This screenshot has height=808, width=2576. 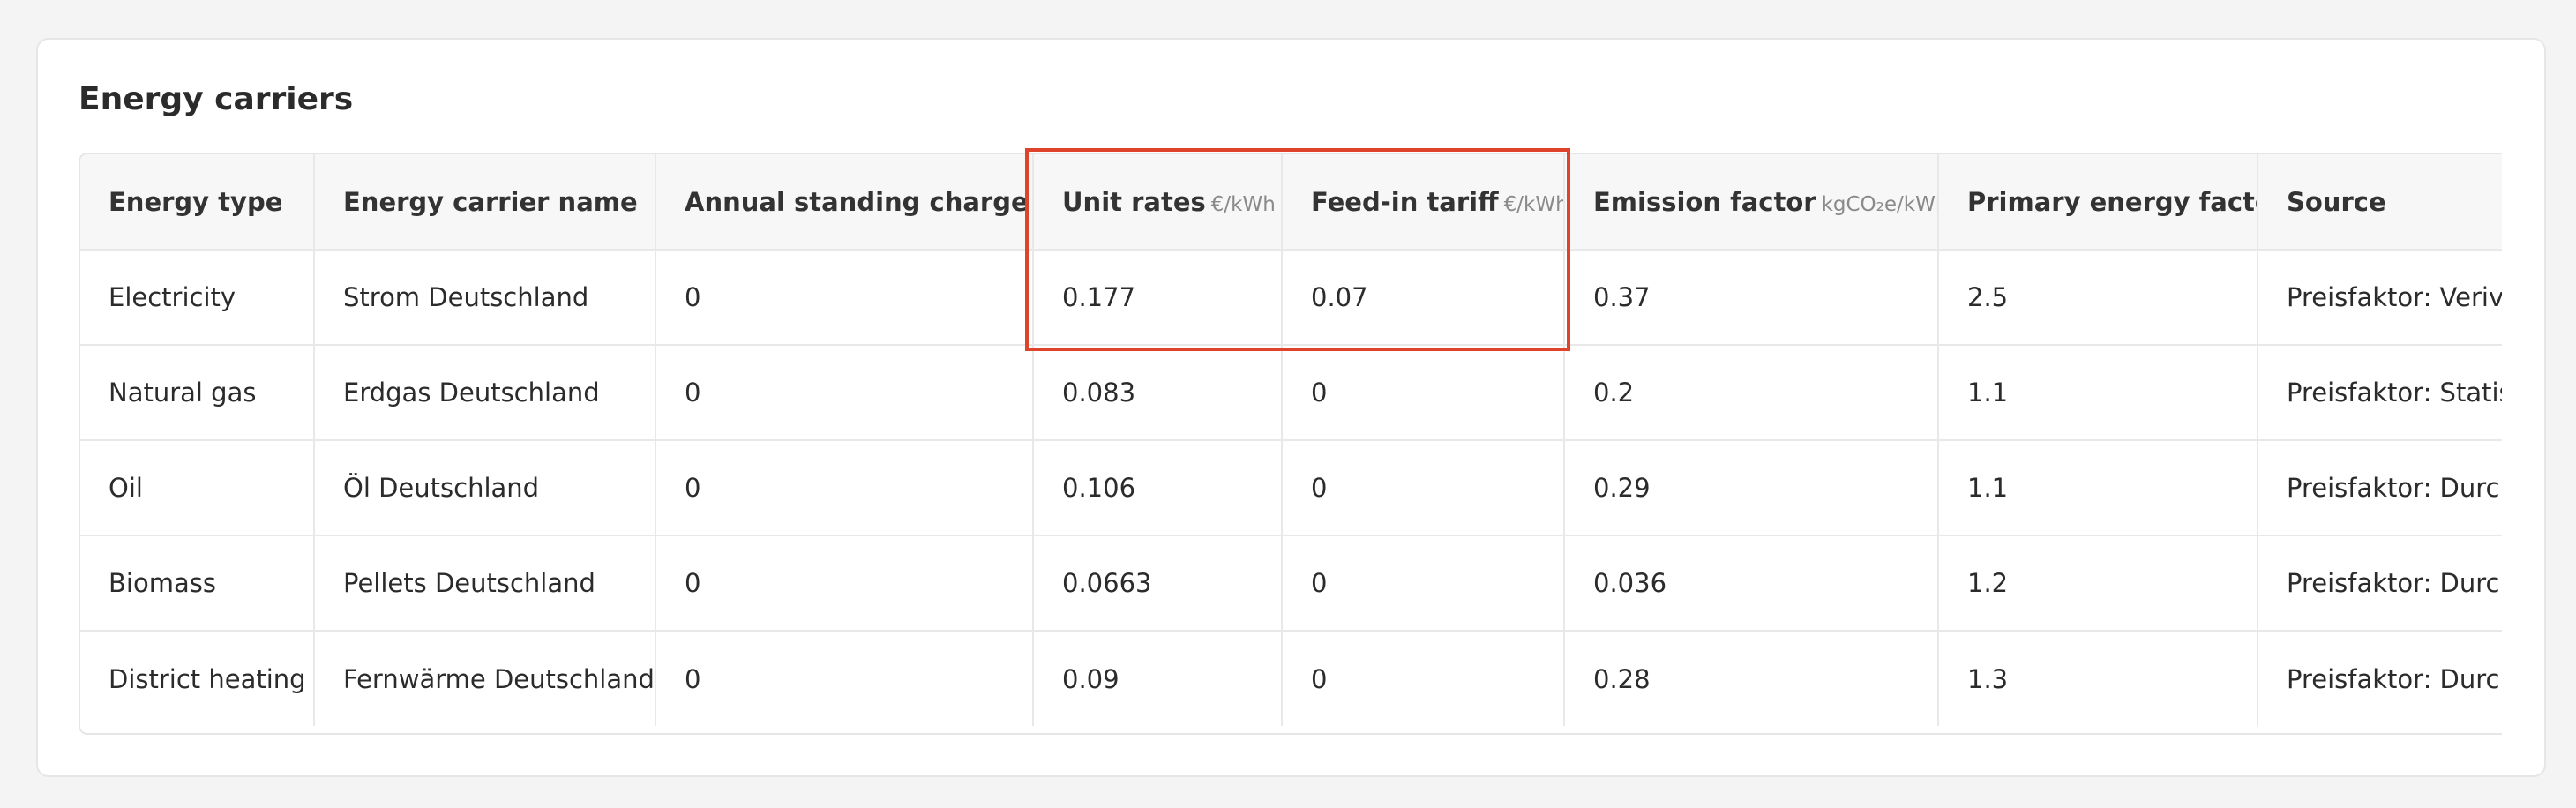 What do you see at coordinates (1752, 393) in the screenshot?
I see `table-cell: 0.2` at bounding box center [1752, 393].